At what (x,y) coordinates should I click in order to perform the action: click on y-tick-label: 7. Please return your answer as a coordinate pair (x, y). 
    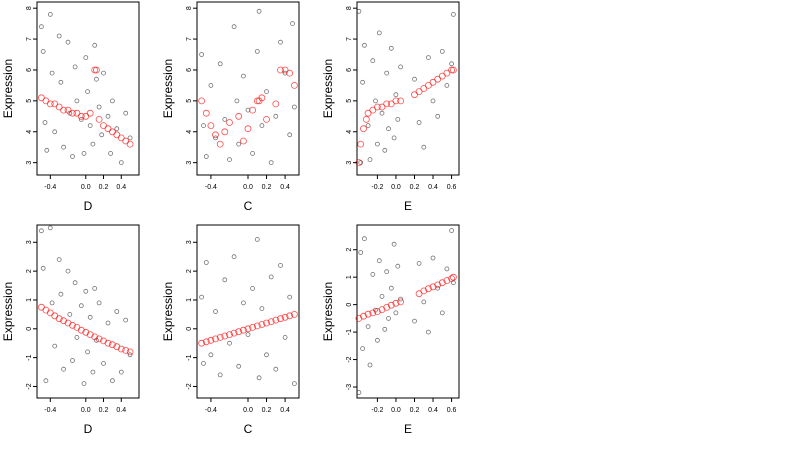
    Looking at the image, I should click on (29, 39).